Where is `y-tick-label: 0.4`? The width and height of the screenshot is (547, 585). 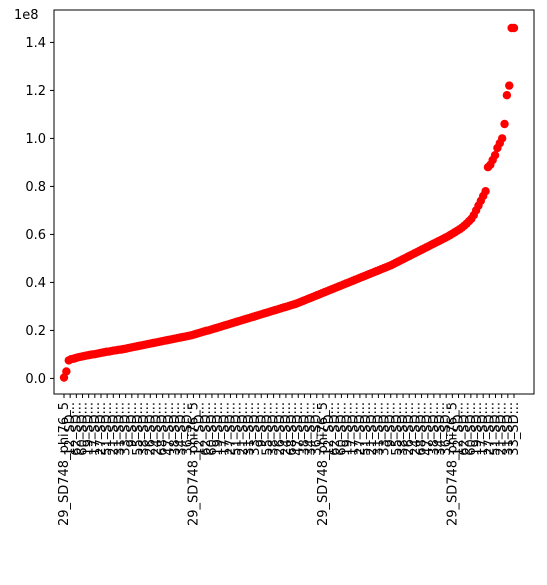
y-tick-label: 0.4 is located at coordinates (35, 283).